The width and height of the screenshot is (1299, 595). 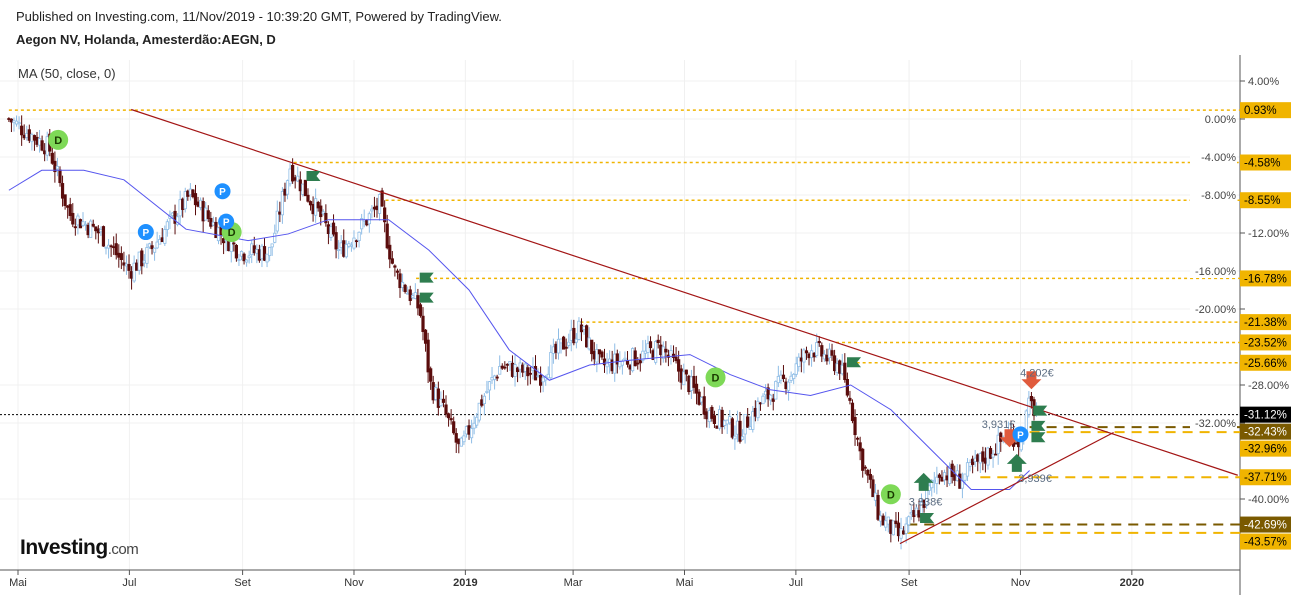 What do you see at coordinates (67, 73) in the screenshot?
I see `indicator-label: MA (50, close, 0)` at bounding box center [67, 73].